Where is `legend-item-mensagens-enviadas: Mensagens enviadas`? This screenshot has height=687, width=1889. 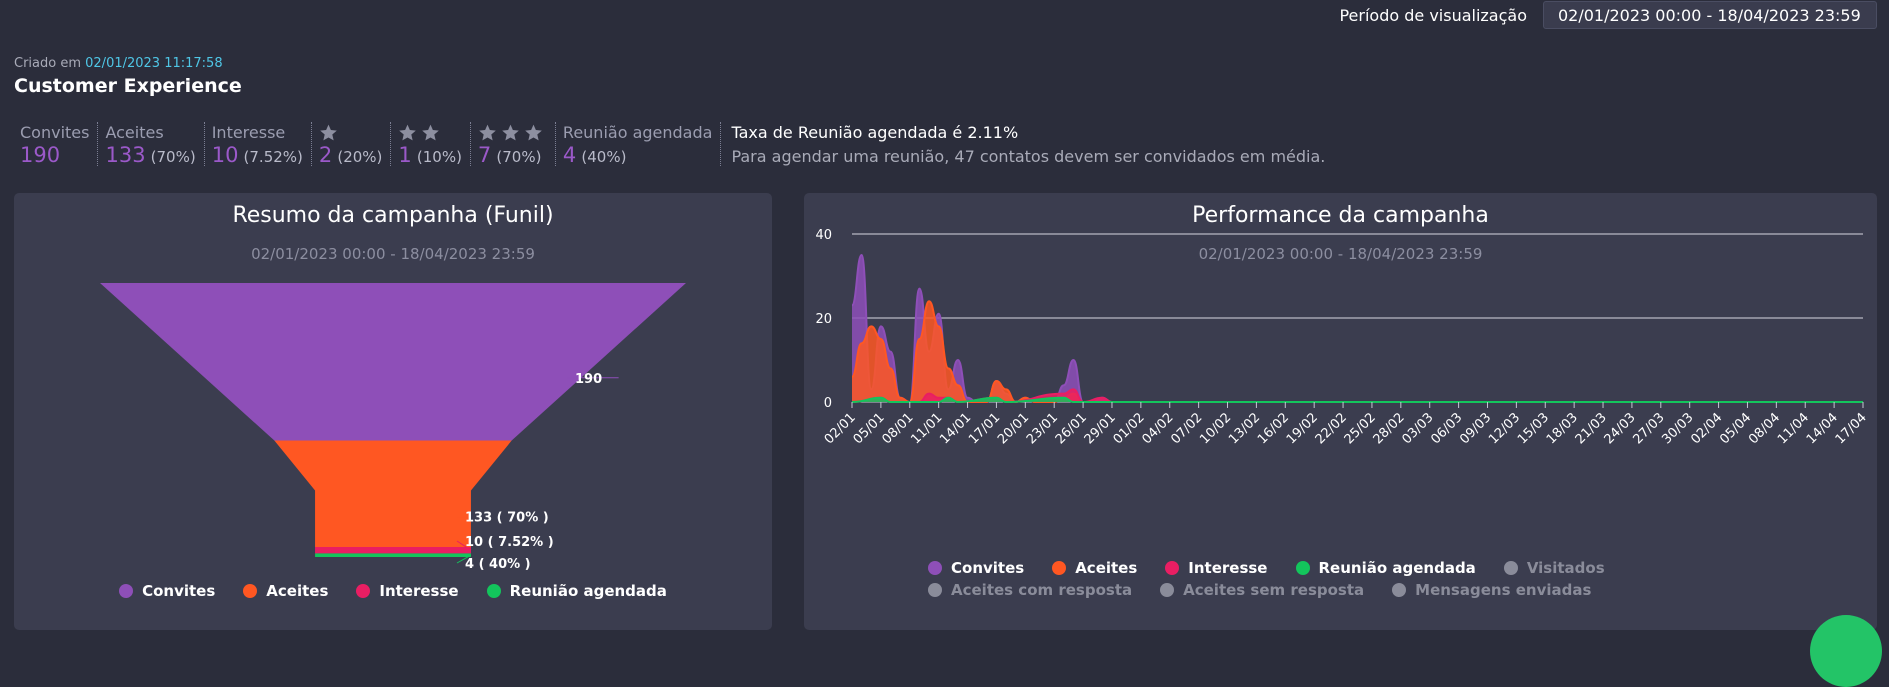
legend-item-mensagens-enviadas: Mensagens enviadas is located at coordinates (1491, 590).